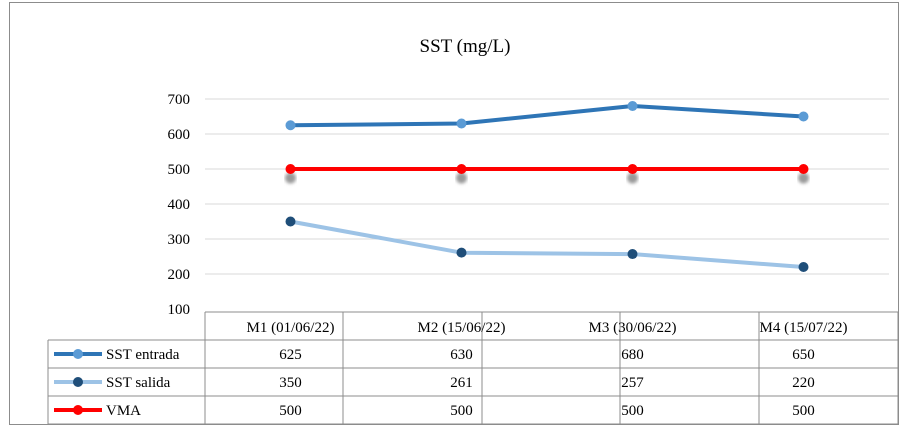  I want to click on y-tick-label: 400, so click(179, 205).